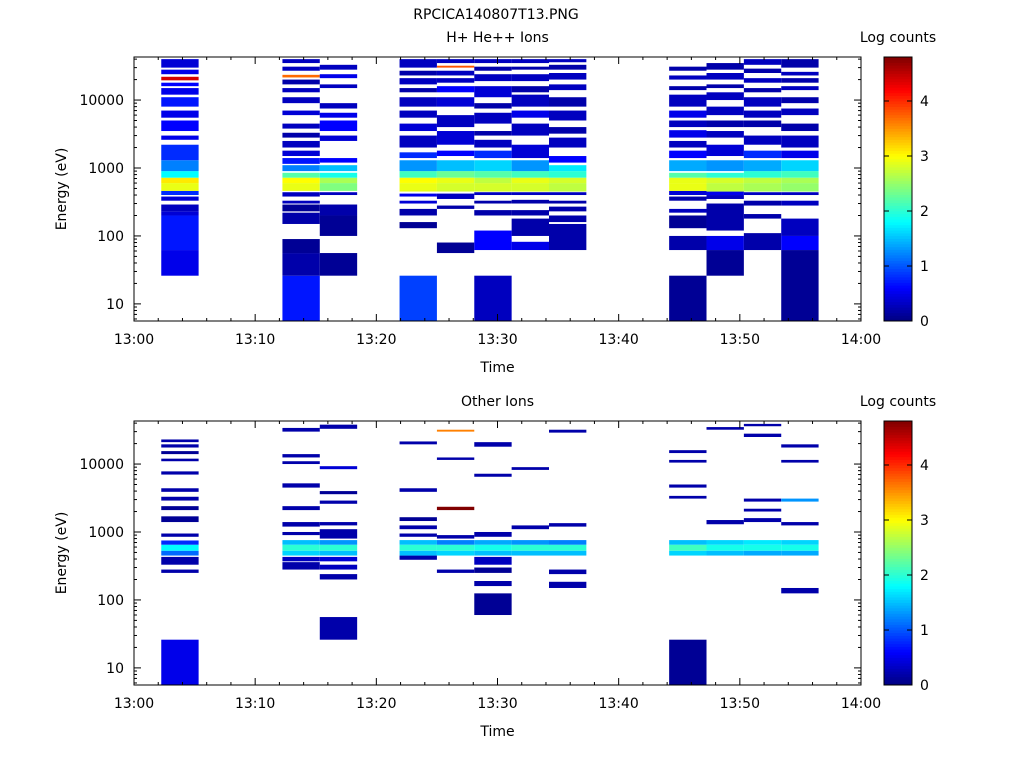 This screenshot has height=768, width=1024. I want to click on colorbar-frame, so click(898, 553).